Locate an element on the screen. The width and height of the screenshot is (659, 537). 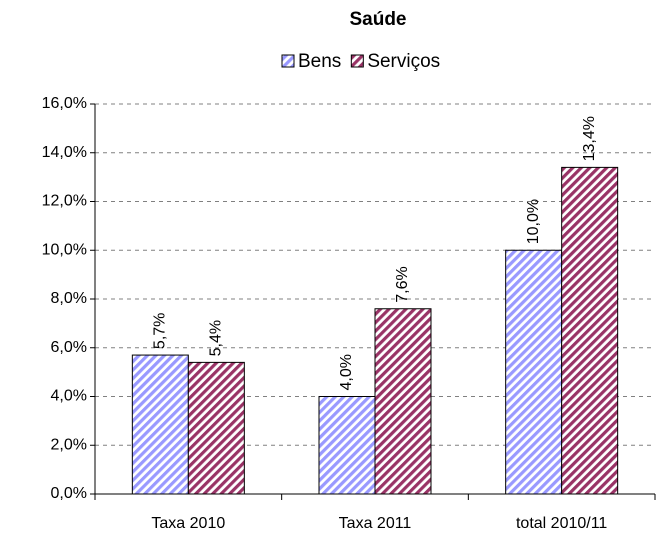
y-tick-label: 8,0% is located at coordinates (69, 298).